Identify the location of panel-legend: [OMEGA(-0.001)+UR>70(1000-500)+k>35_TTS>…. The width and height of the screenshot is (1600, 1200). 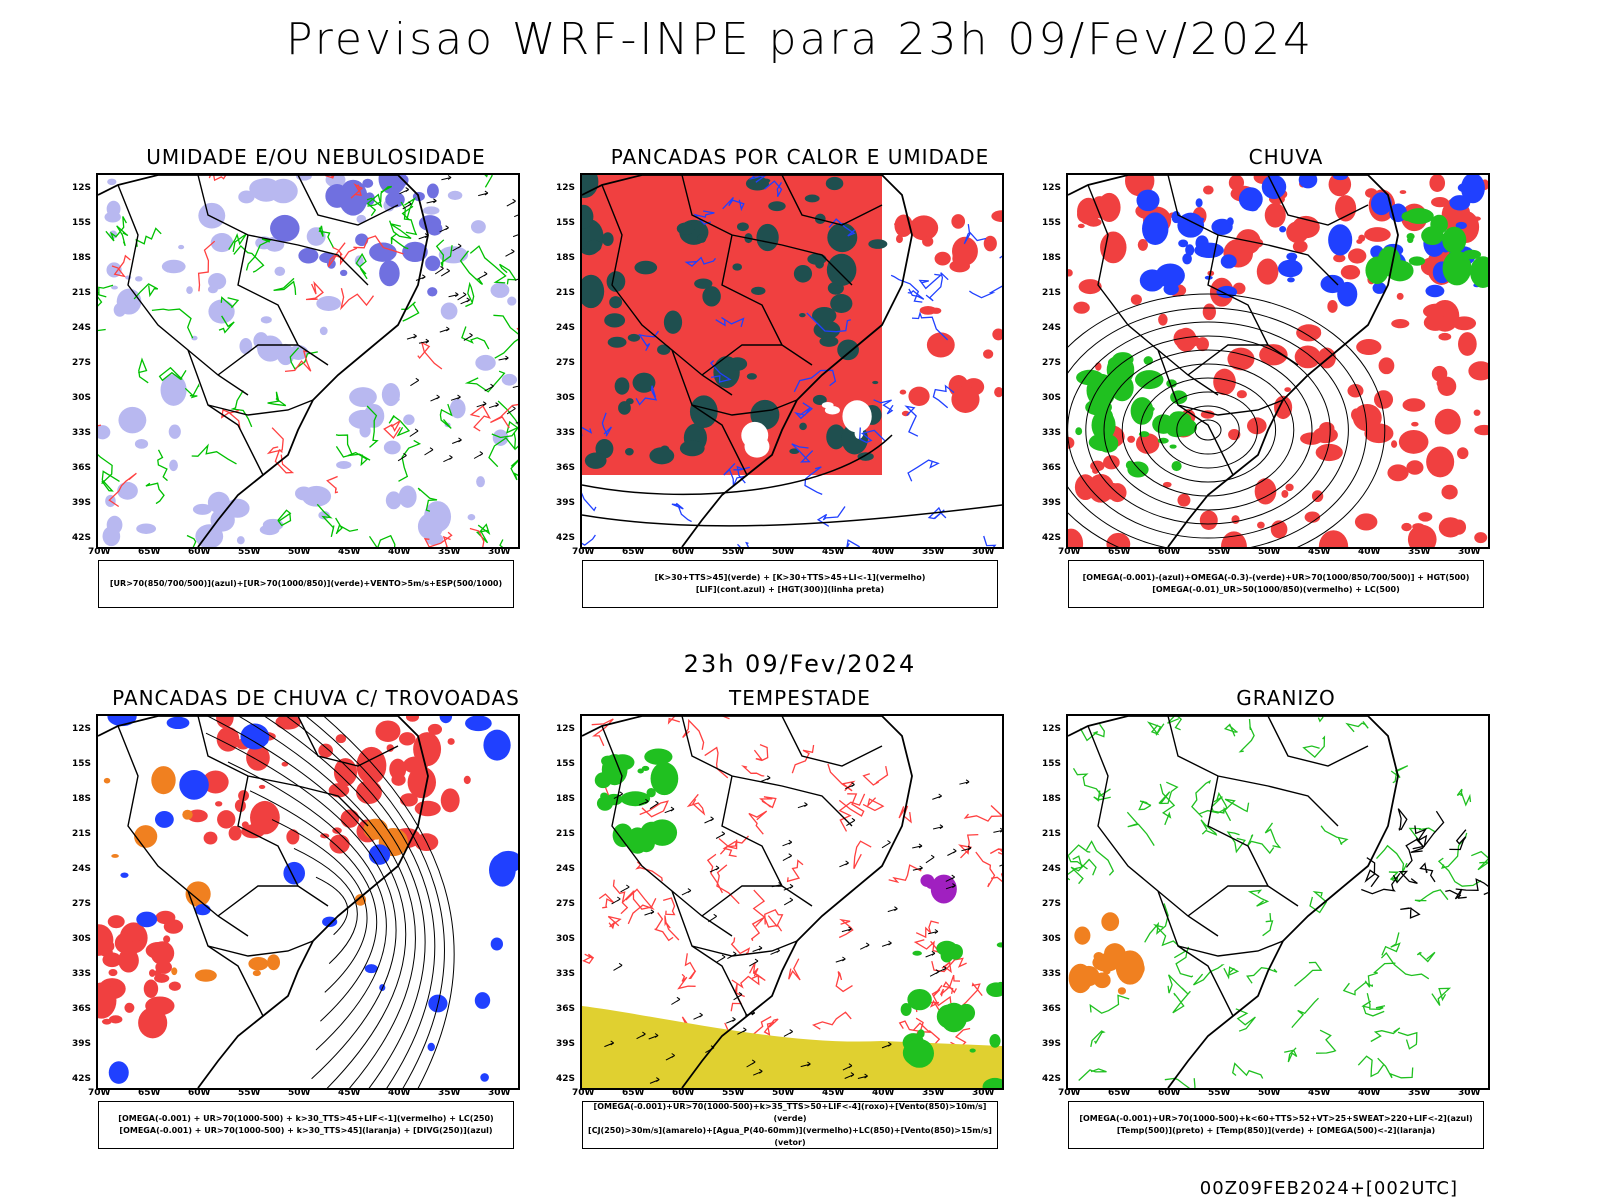
(790, 1125).